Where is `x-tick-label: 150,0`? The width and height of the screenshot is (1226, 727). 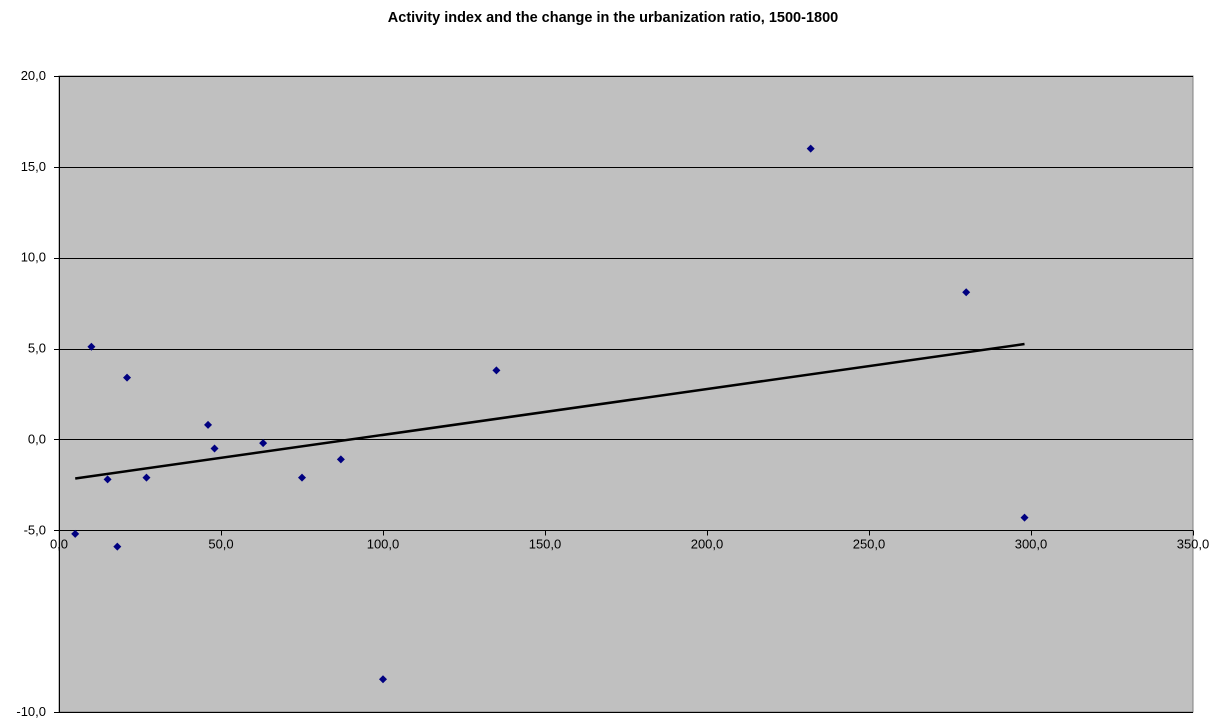 x-tick-label: 150,0 is located at coordinates (545, 544).